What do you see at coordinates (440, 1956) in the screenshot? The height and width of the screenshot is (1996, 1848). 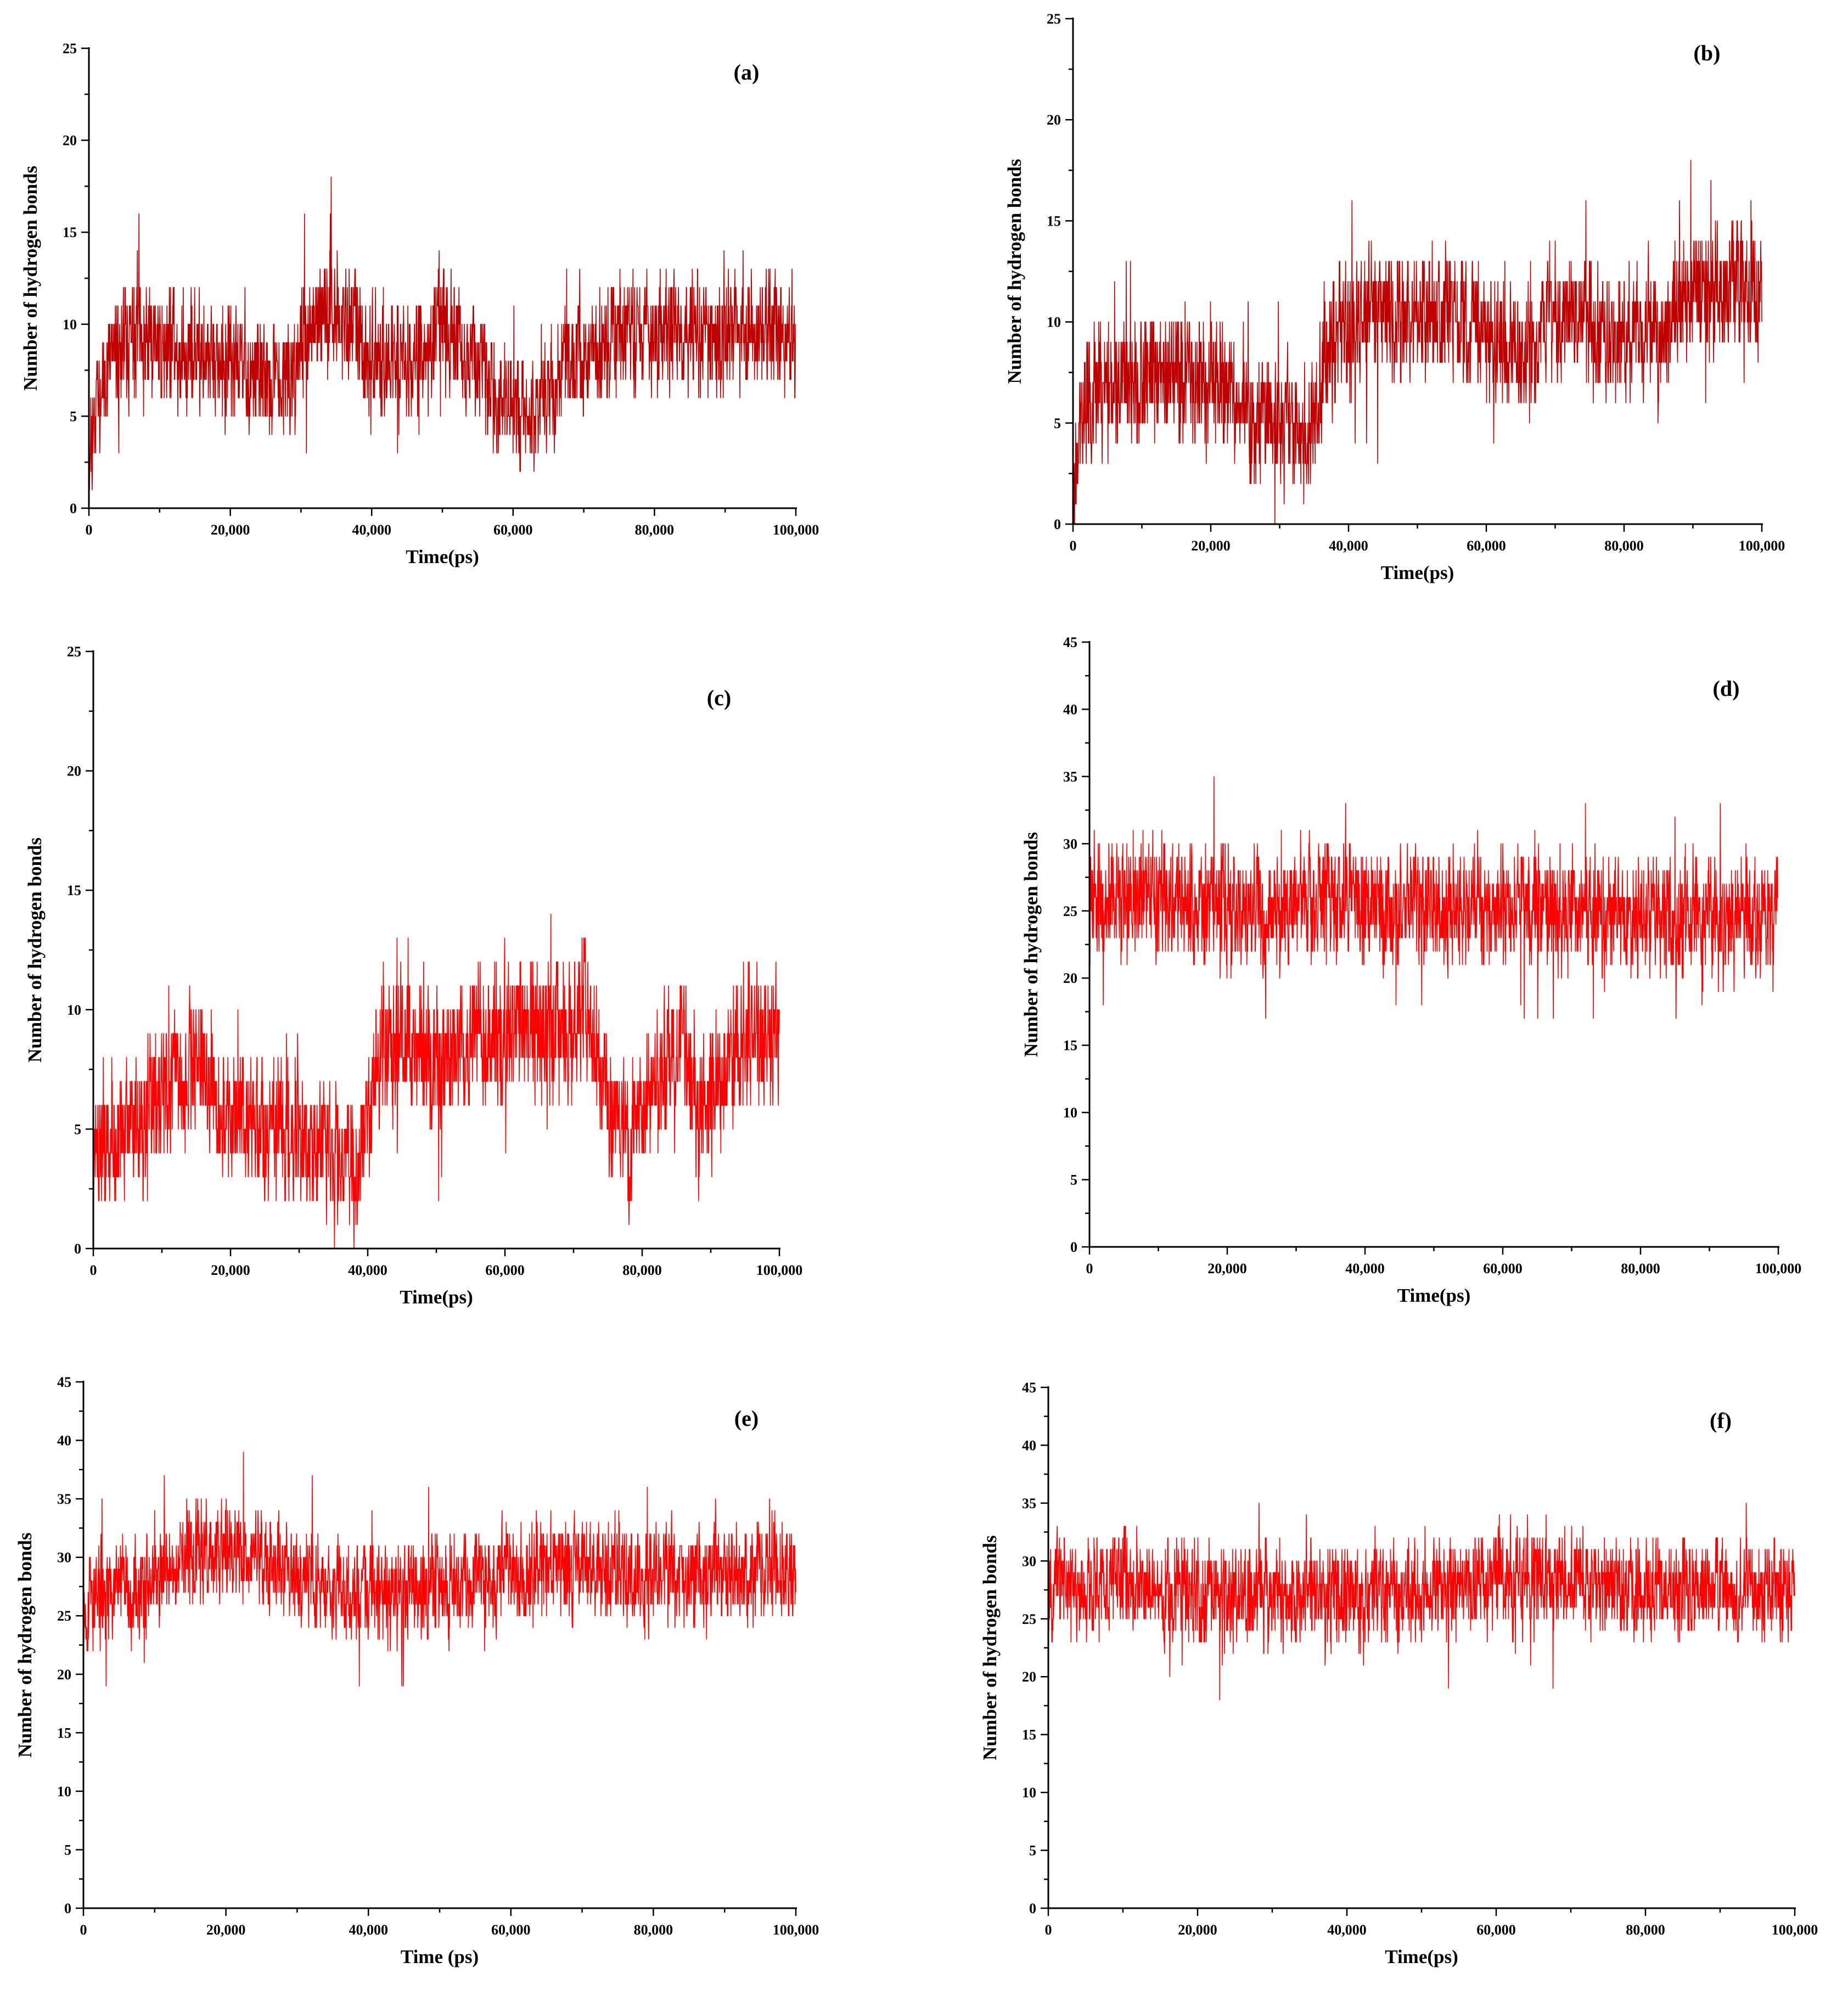 I see `x-axis-title: Time (ps)` at bounding box center [440, 1956].